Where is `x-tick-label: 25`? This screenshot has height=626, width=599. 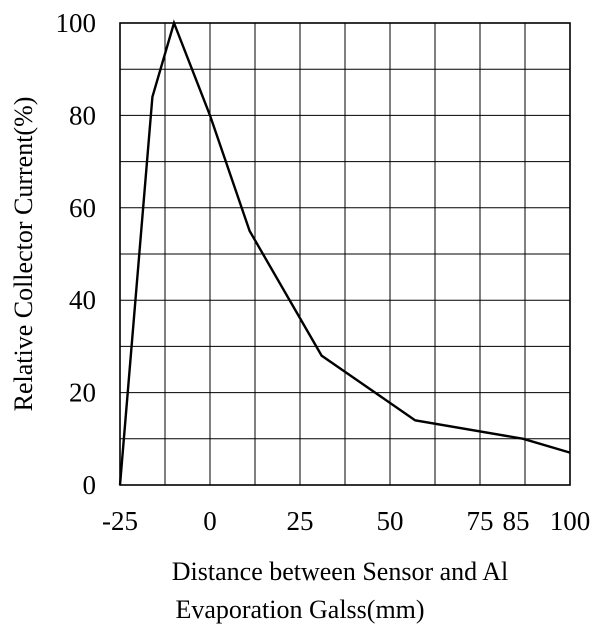 x-tick-label: 25 is located at coordinates (300, 521).